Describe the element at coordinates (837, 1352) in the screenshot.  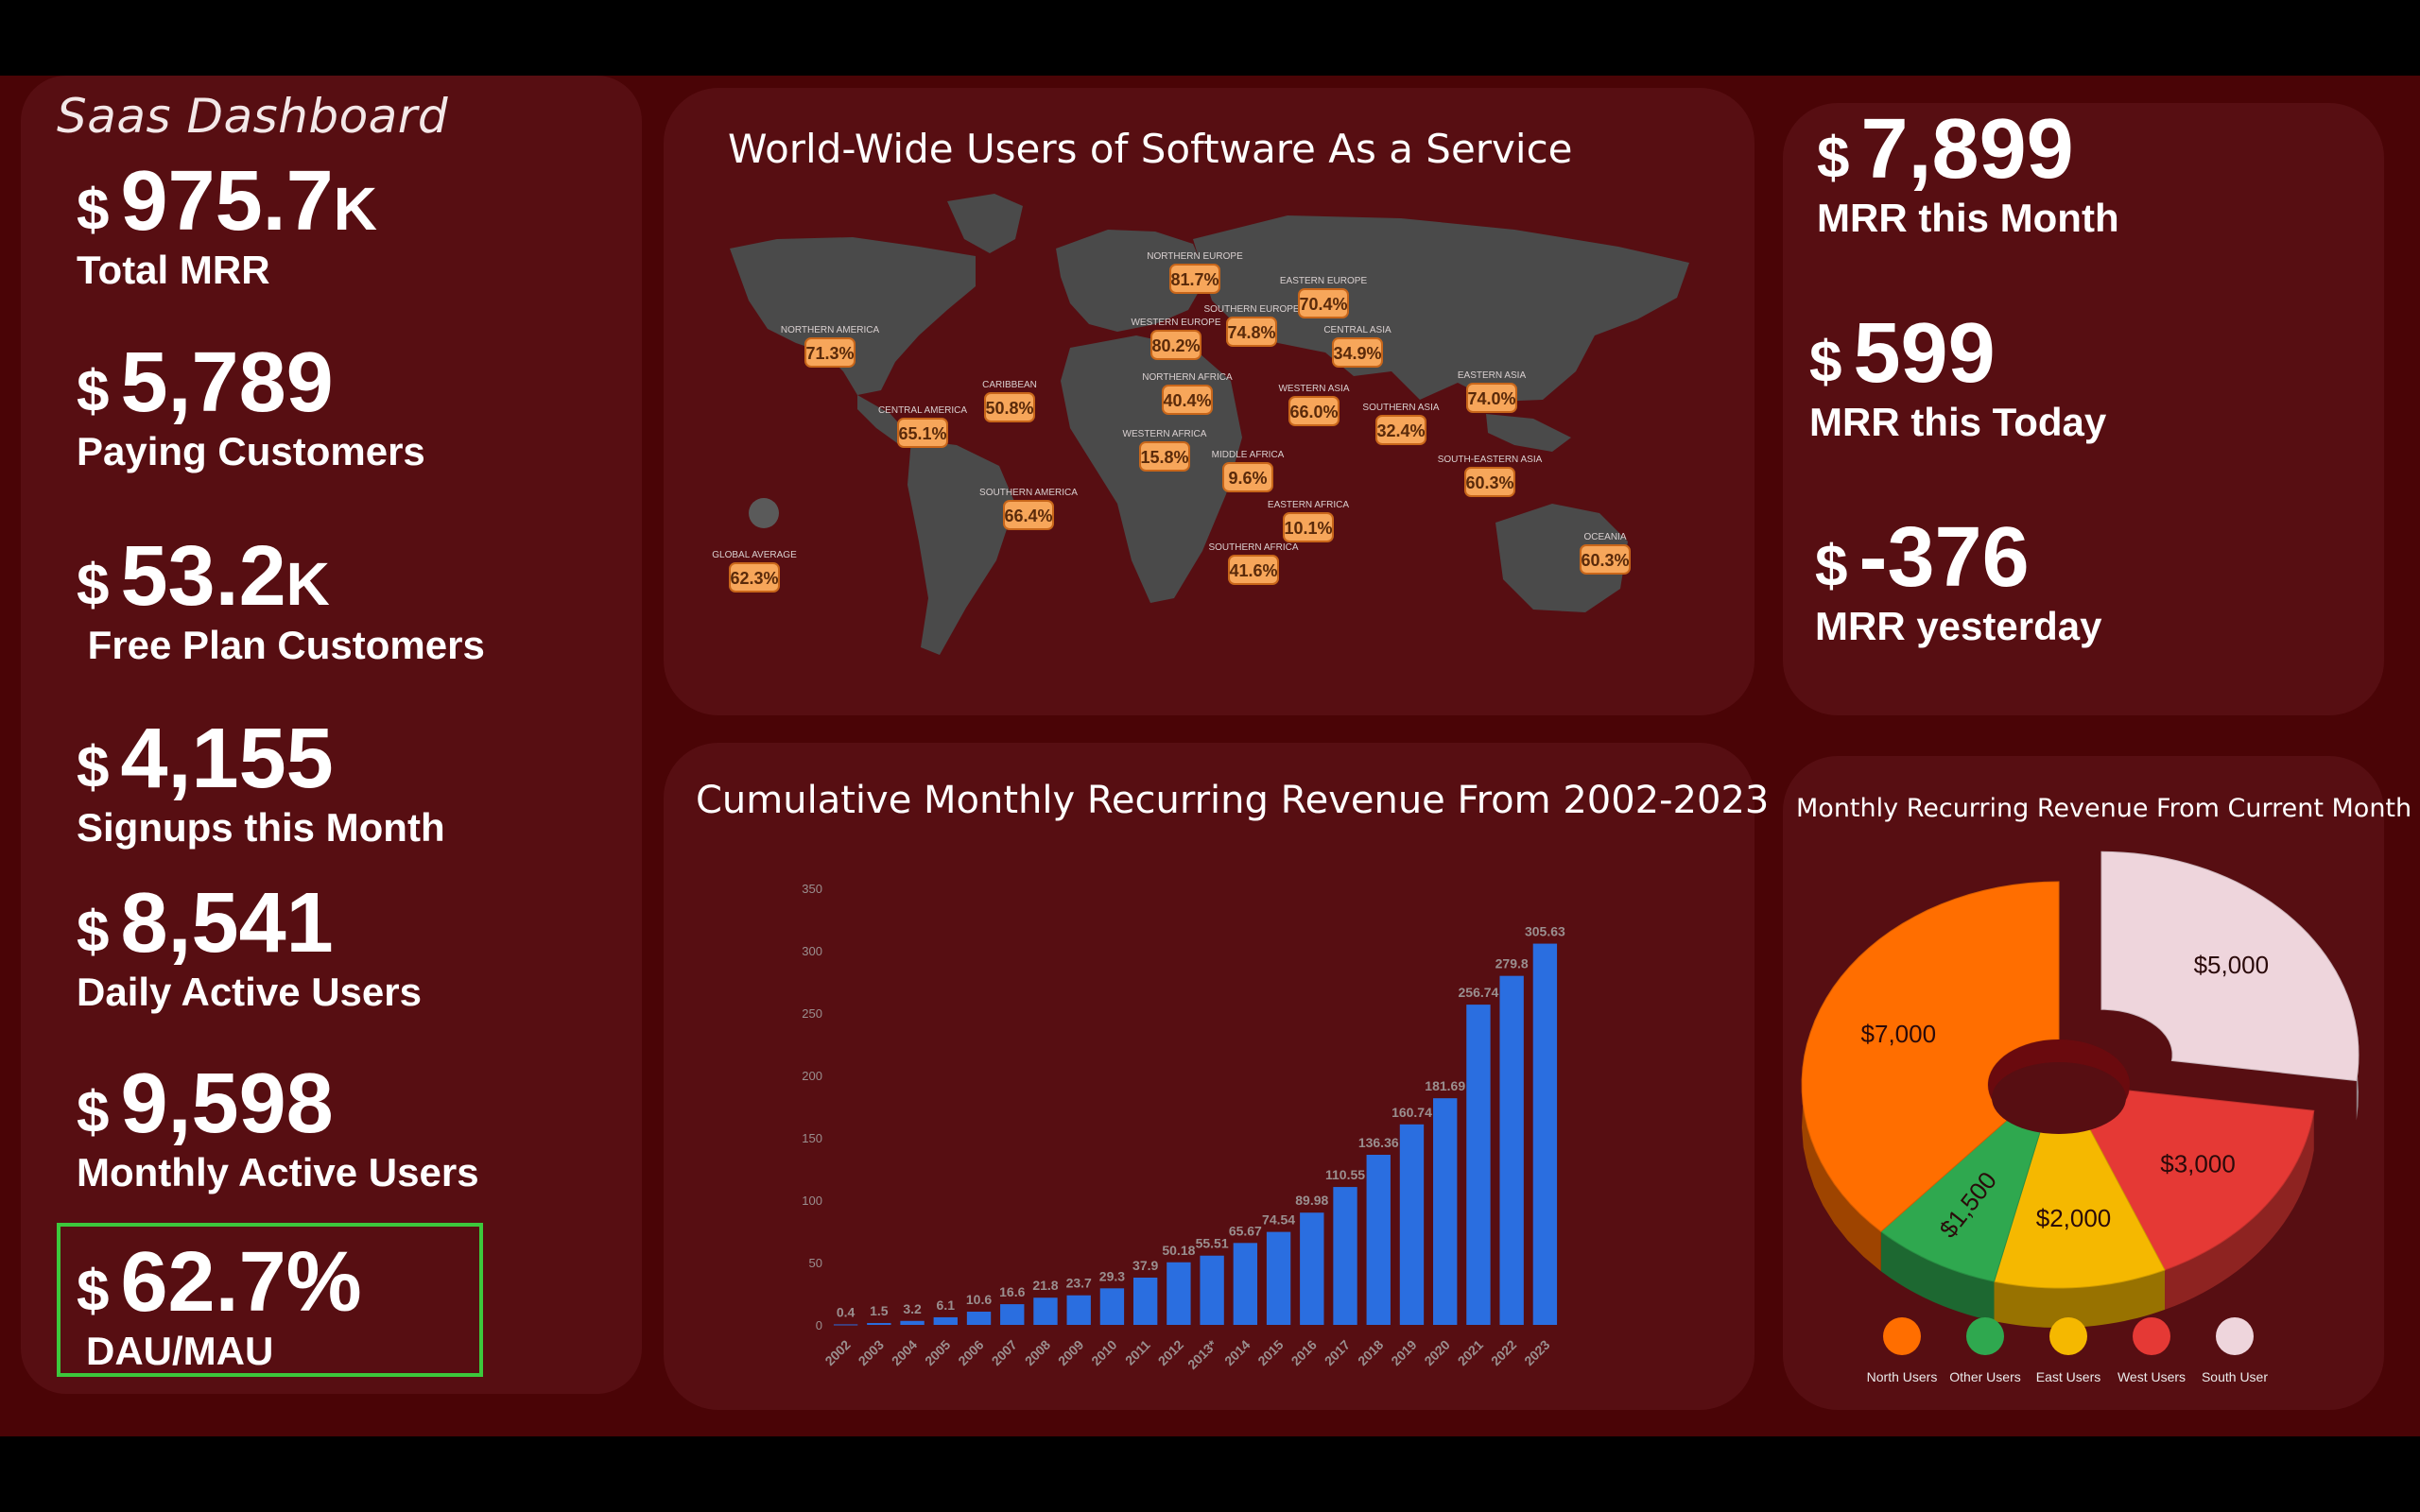
I see `x-tick-label: 2002` at that location.